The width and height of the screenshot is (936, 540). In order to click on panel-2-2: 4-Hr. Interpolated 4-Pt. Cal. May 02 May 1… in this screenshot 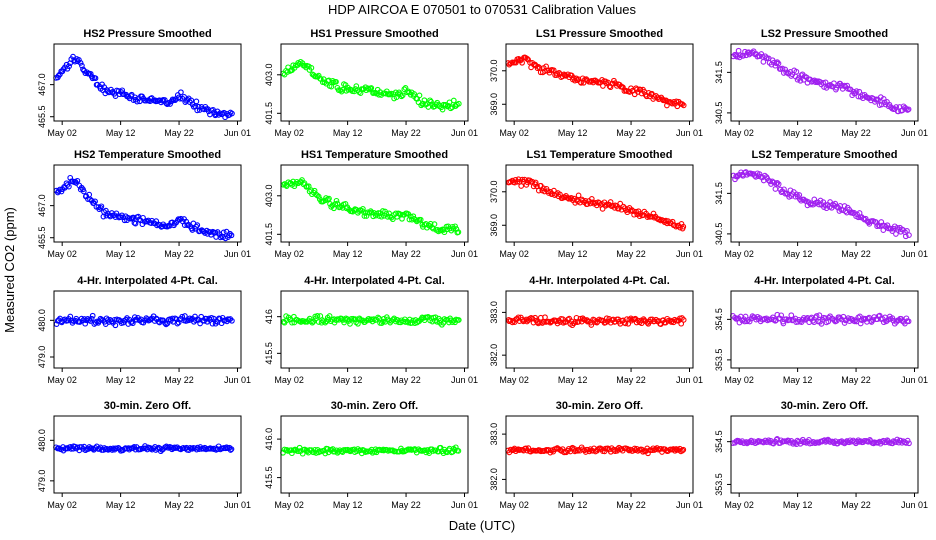, I will do `click(596, 330)`.